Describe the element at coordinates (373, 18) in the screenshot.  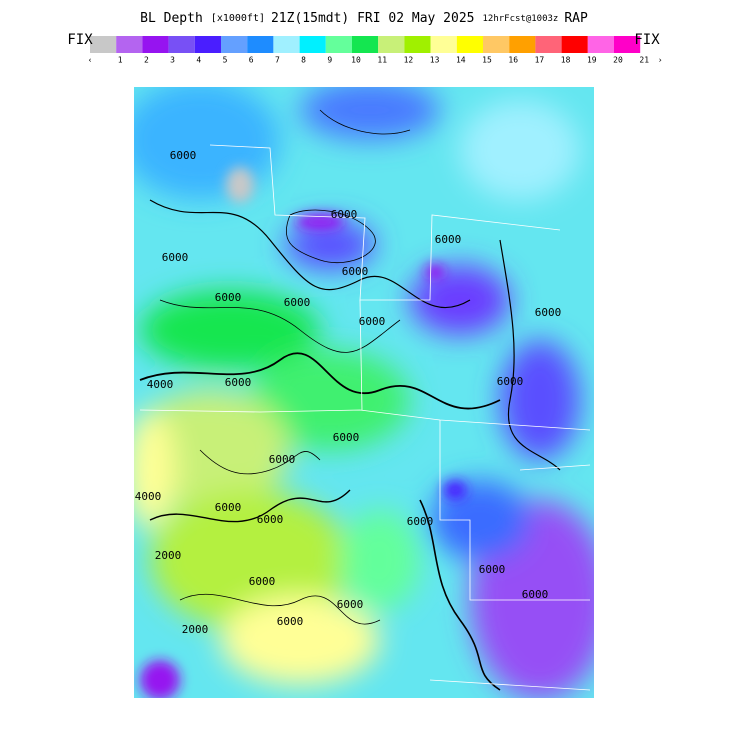
I see `title-part: 21Z(15mdt) FRI 02 May 2025` at that location.